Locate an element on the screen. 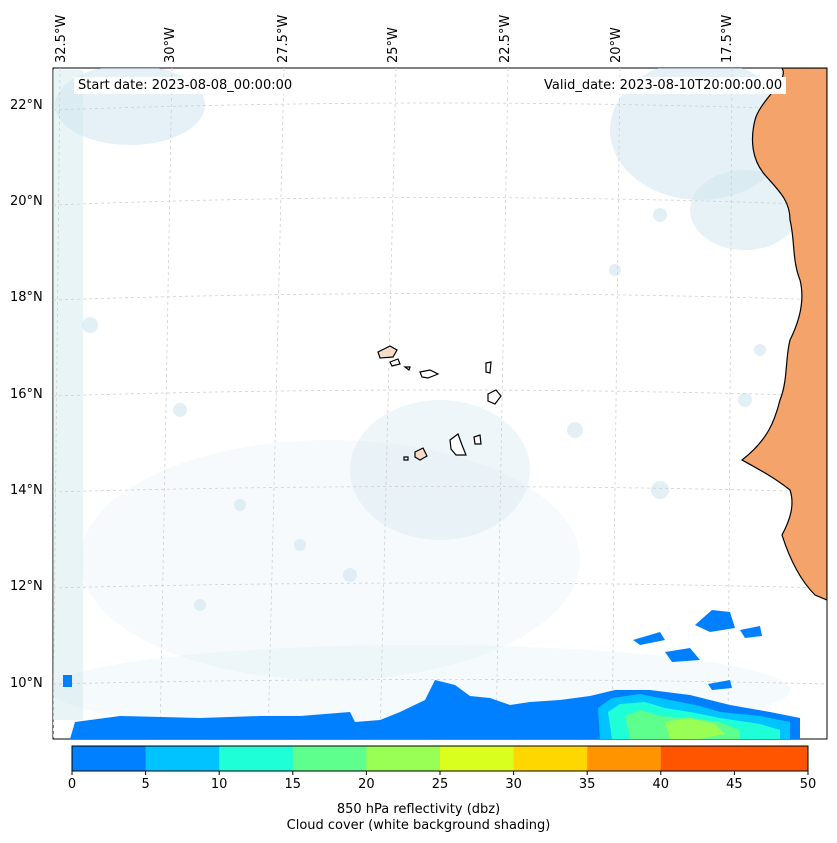  lon-label-17-5w: 17.5°W is located at coordinates (727, 38).